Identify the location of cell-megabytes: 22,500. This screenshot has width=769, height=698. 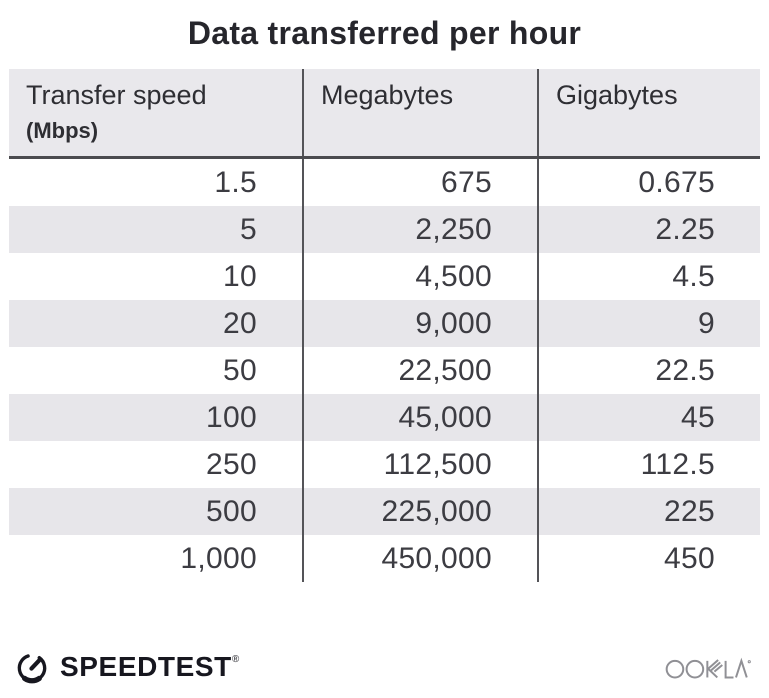
(419, 370).